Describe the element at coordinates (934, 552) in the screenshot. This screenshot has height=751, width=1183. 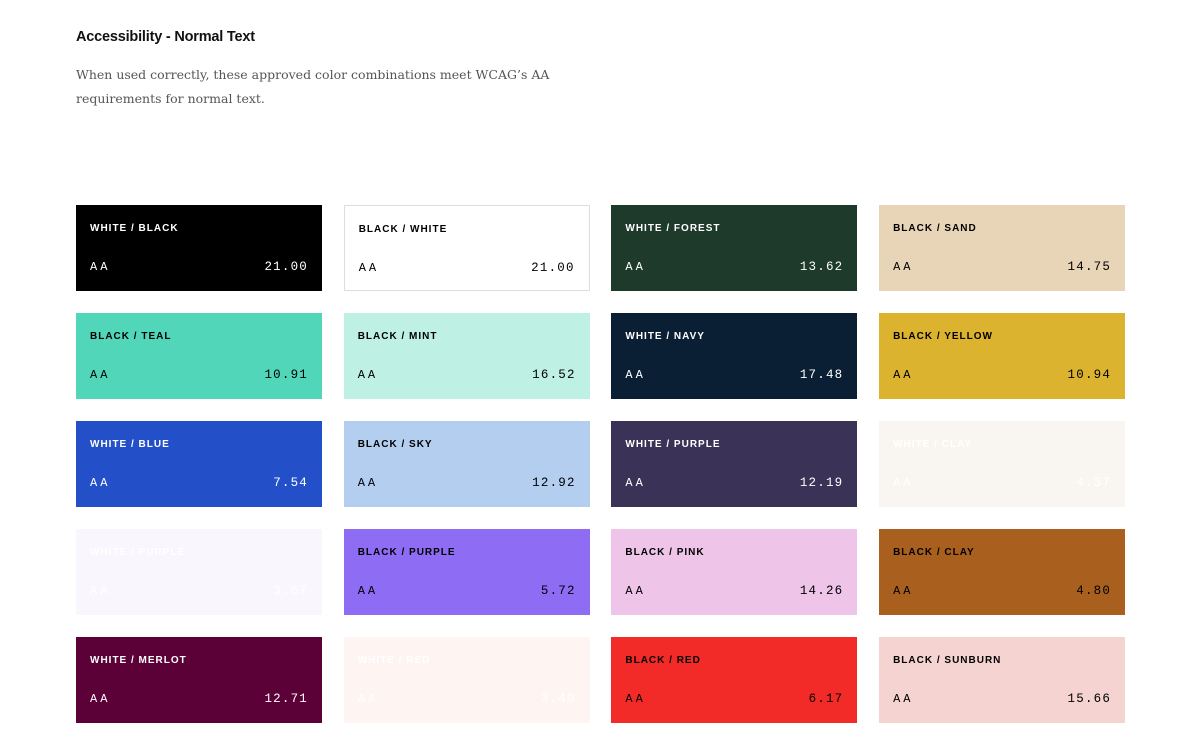
I see `swatch-label: BLACK / CLAY` at that location.